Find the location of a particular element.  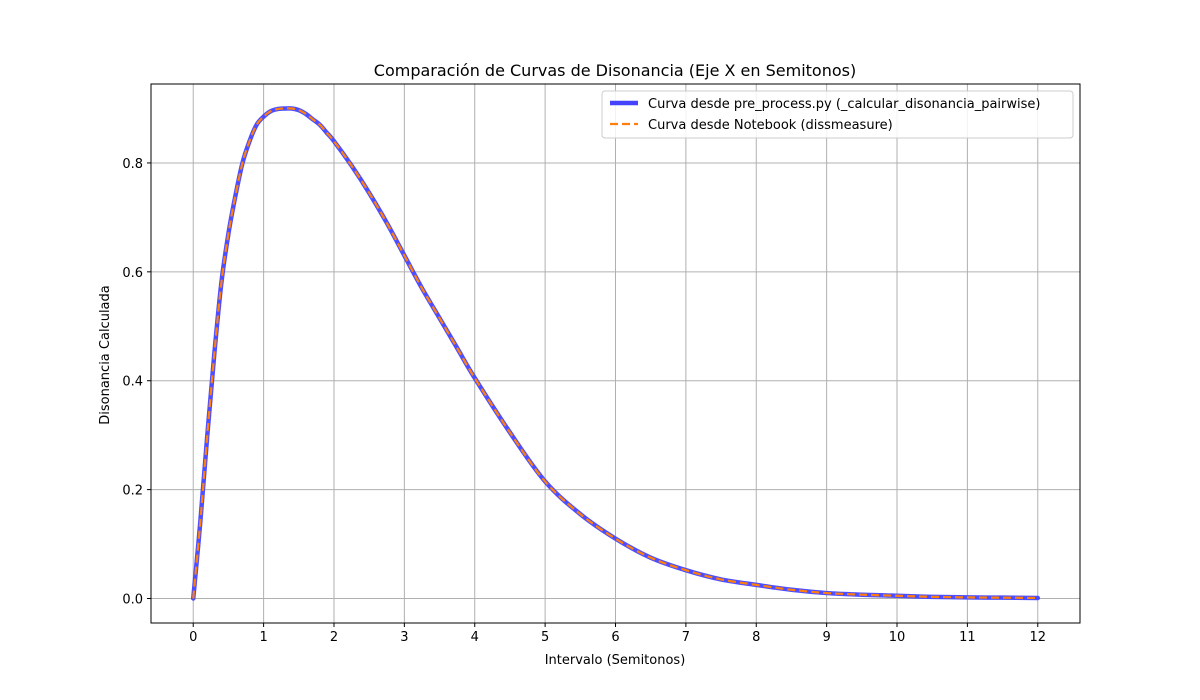

x-tick-label: 5 is located at coordinates (545, 637).